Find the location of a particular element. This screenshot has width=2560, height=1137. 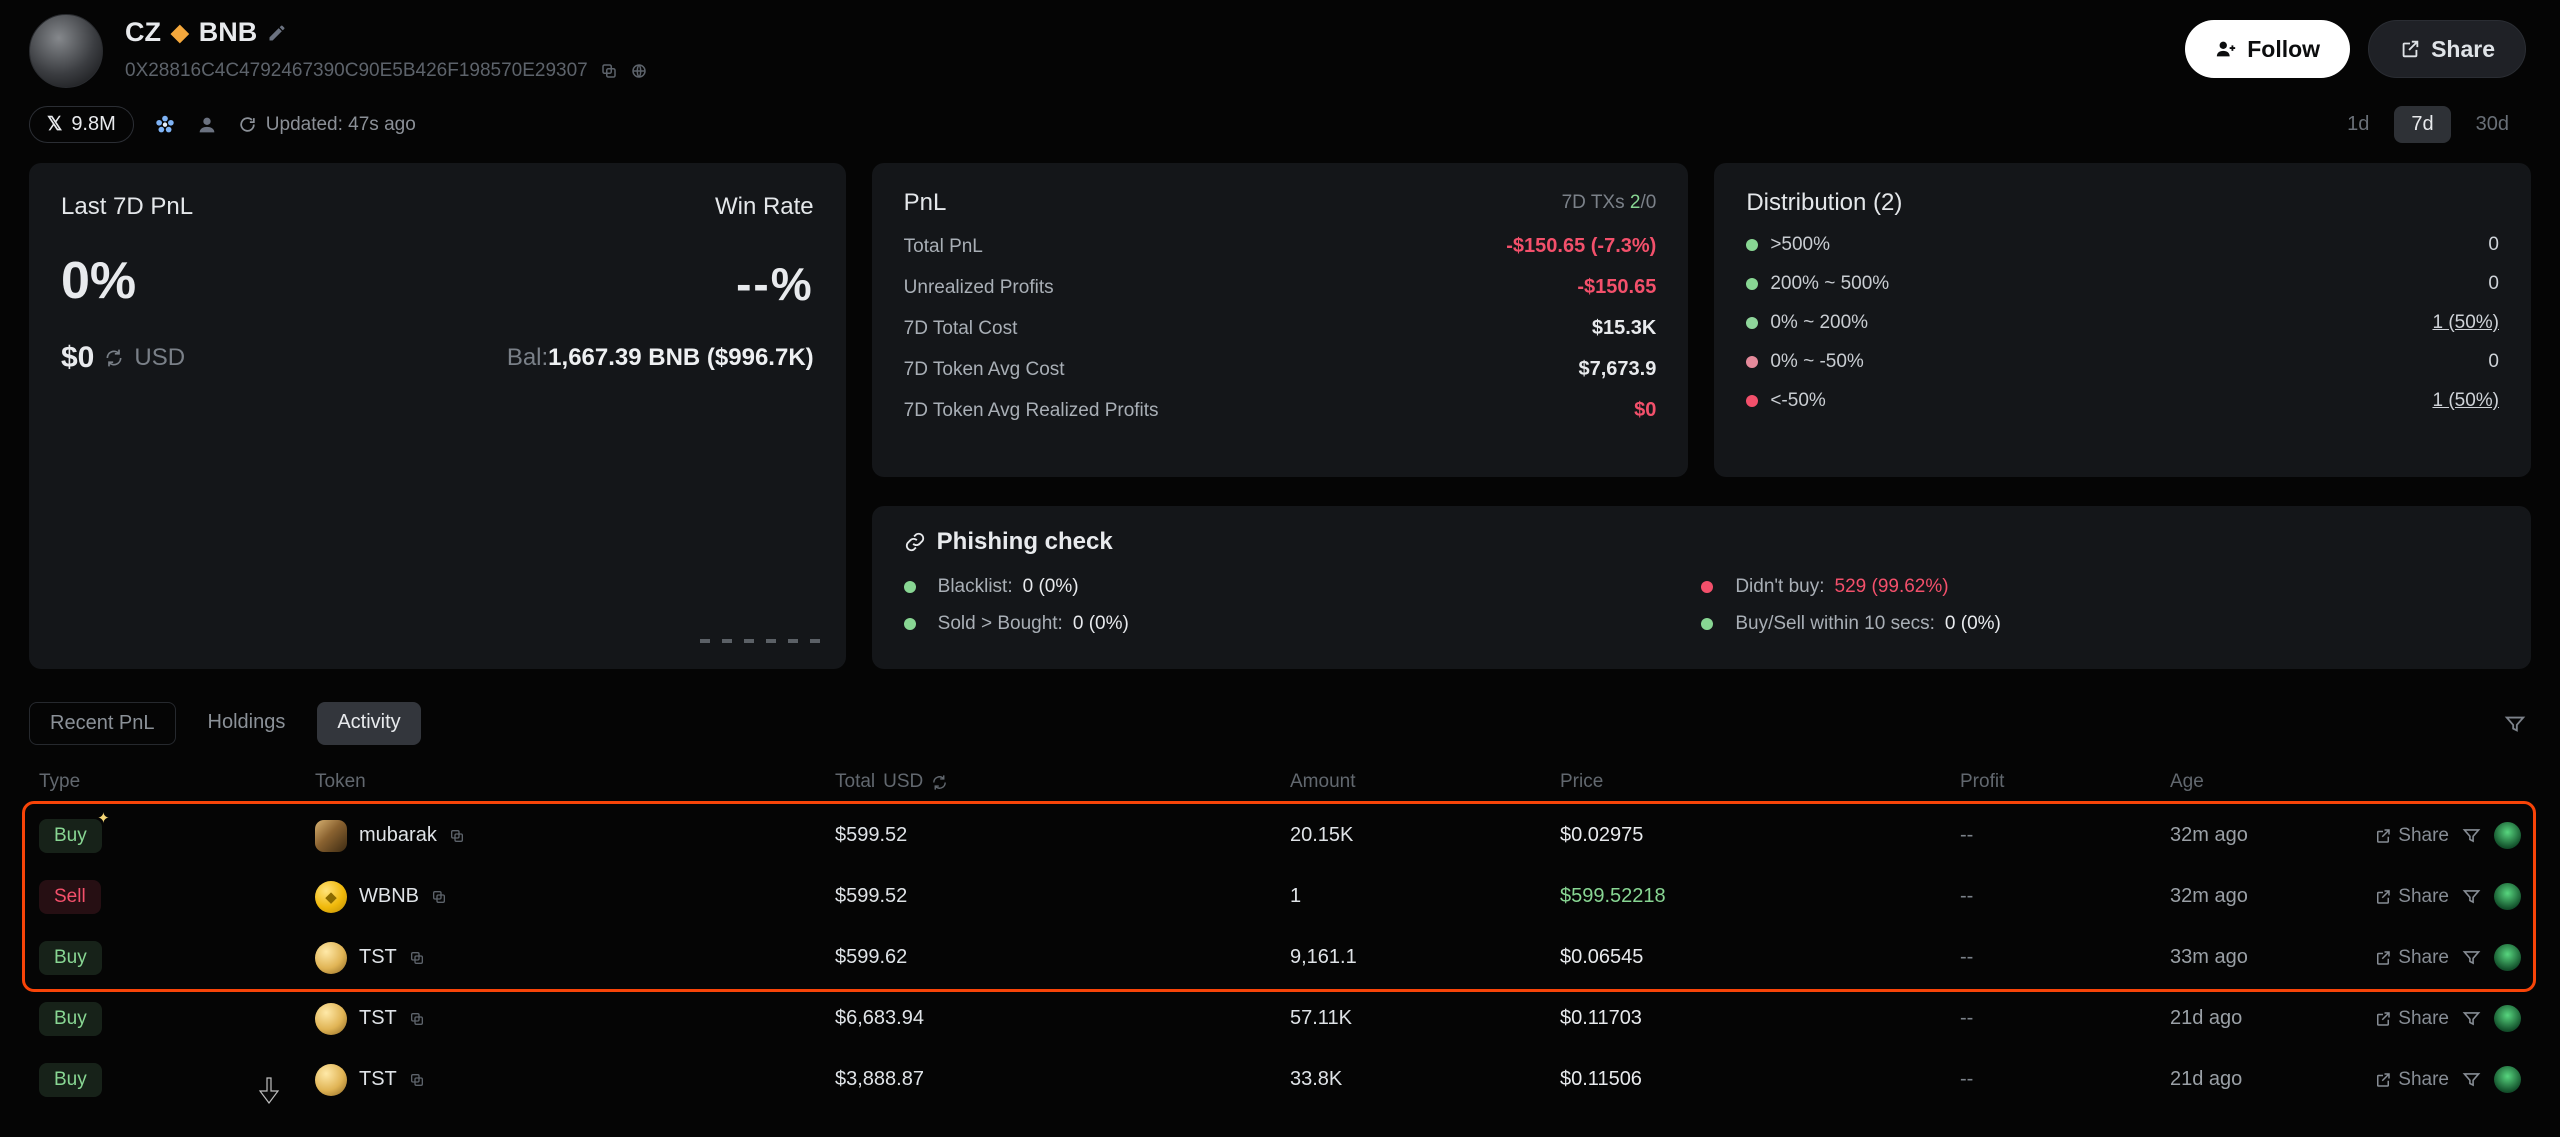

usd-group: $0 USD is located at coordinates (123, 358).